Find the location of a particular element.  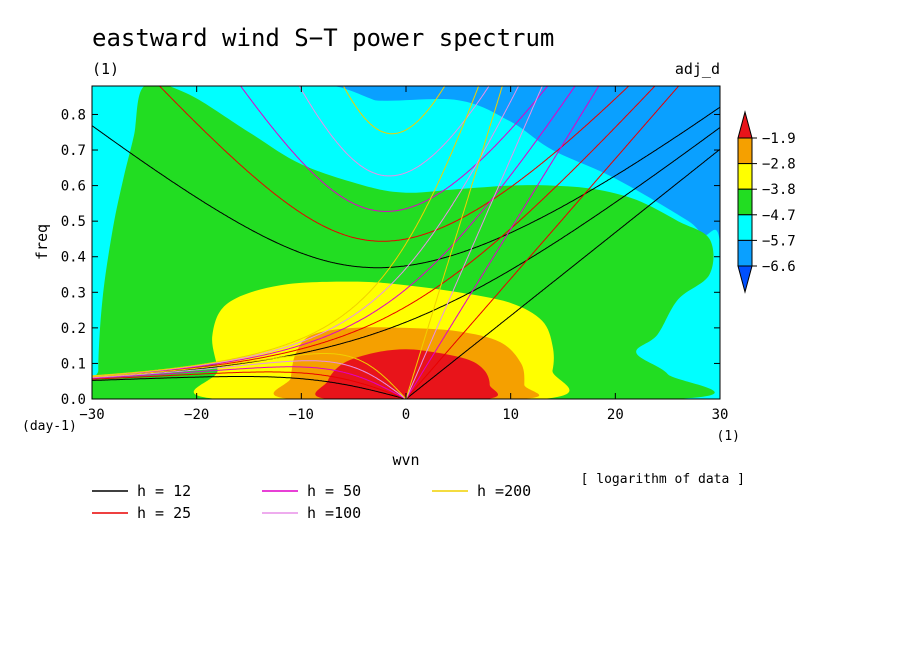

y-tick-label: 0.0 is located at coordinates (73, 400).